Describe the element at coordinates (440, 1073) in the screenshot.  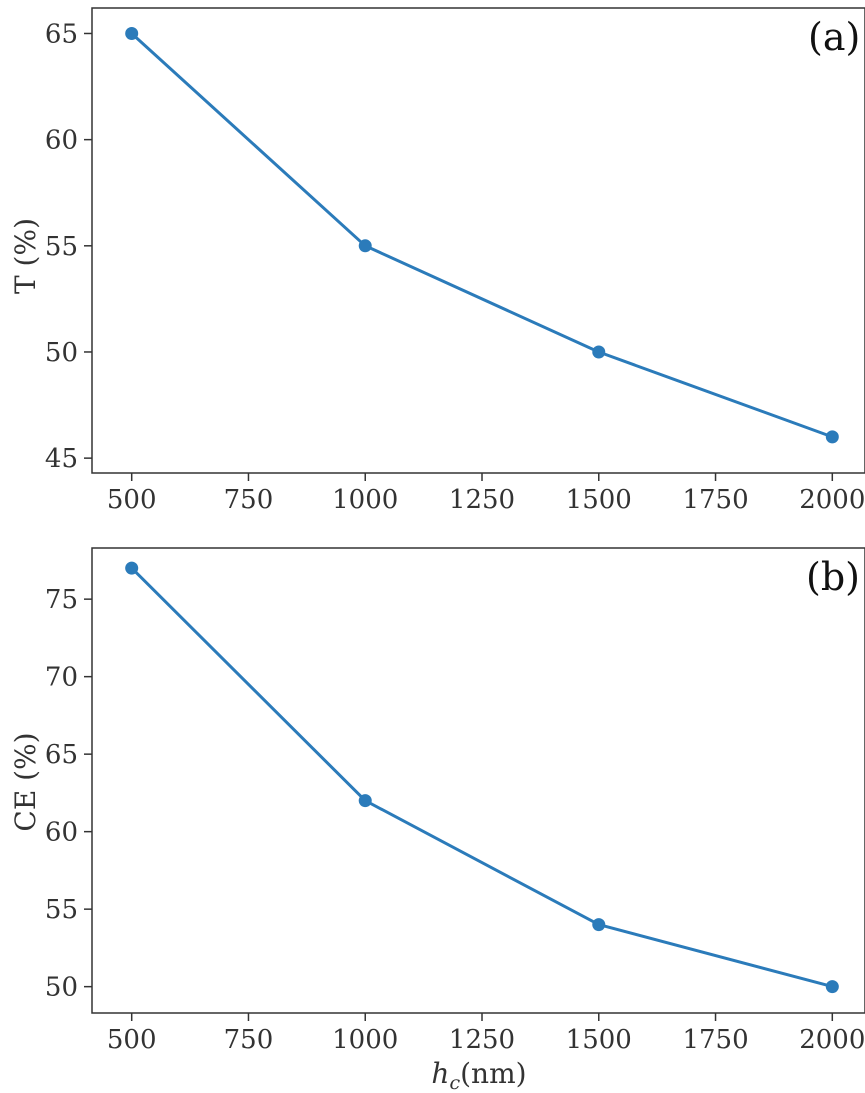
I see `x-axis-label-variable: h` at that location.